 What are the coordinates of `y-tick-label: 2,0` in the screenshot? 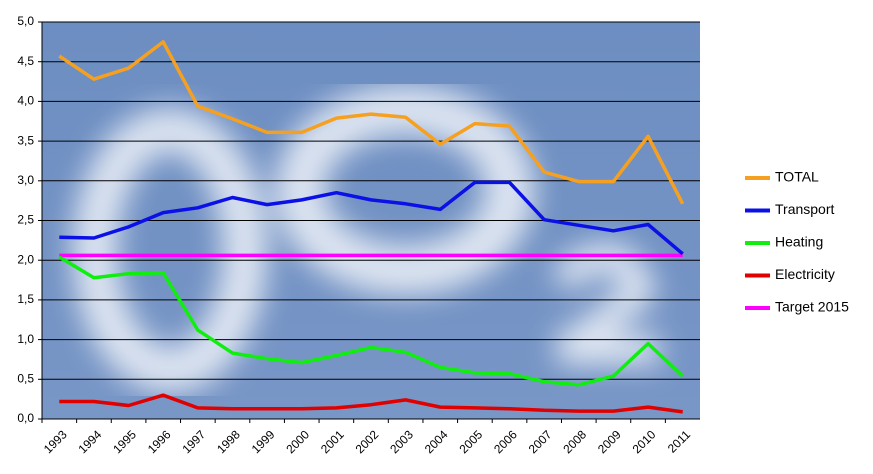 It's located at (25, 259).